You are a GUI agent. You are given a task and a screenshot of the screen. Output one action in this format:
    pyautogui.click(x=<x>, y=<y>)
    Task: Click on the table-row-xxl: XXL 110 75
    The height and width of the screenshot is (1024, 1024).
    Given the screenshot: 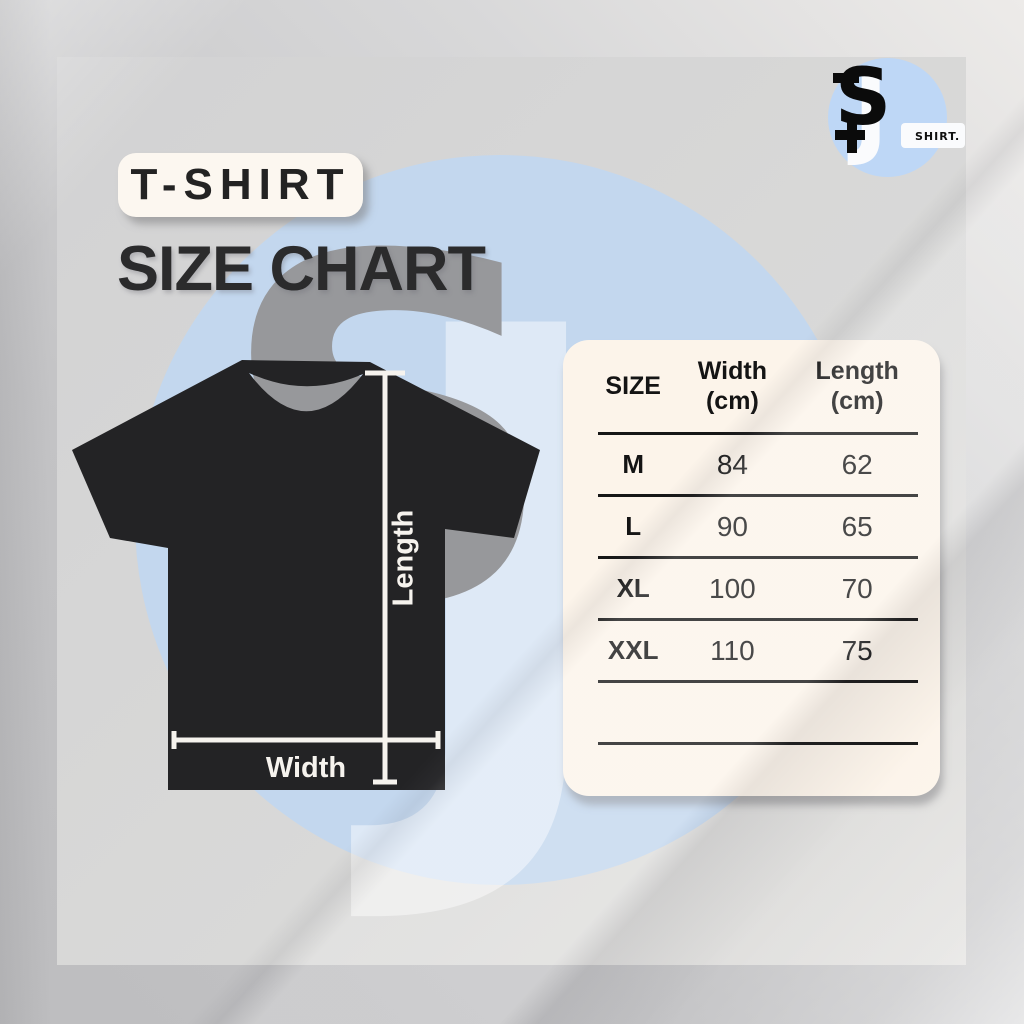 What is the action you would take?
    pyautogui.click(x=758, y=652)
    